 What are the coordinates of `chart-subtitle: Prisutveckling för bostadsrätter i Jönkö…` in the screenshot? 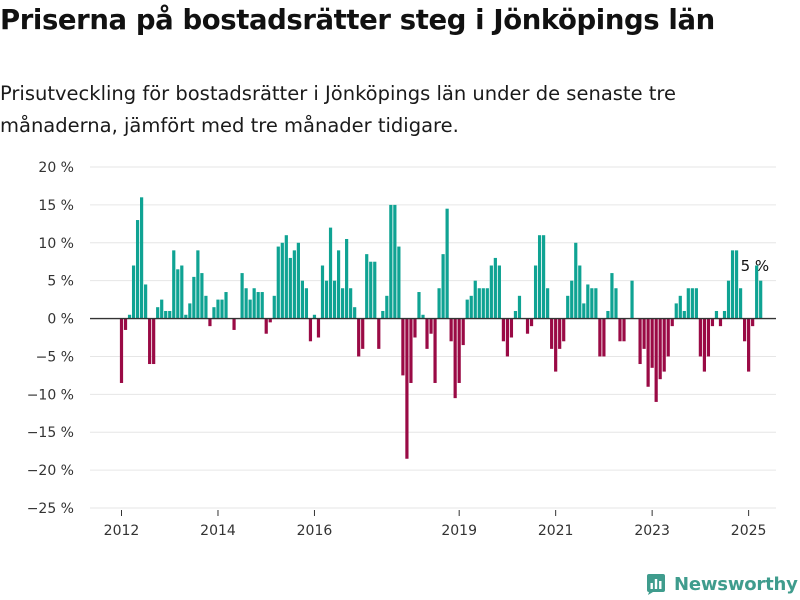 It's located at (338, 109).